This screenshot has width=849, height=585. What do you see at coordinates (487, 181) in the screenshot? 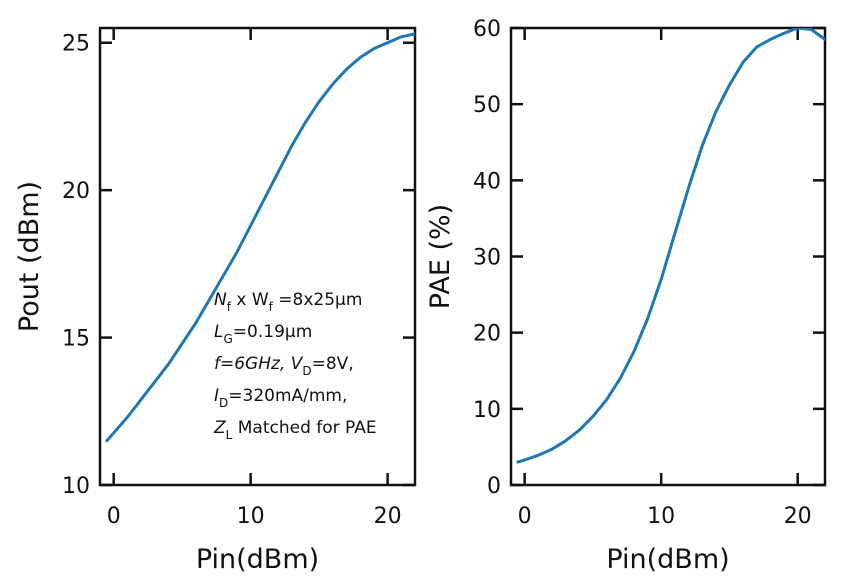
I see `chart2-ytick-label: 40` at bounding box center [487, 181].